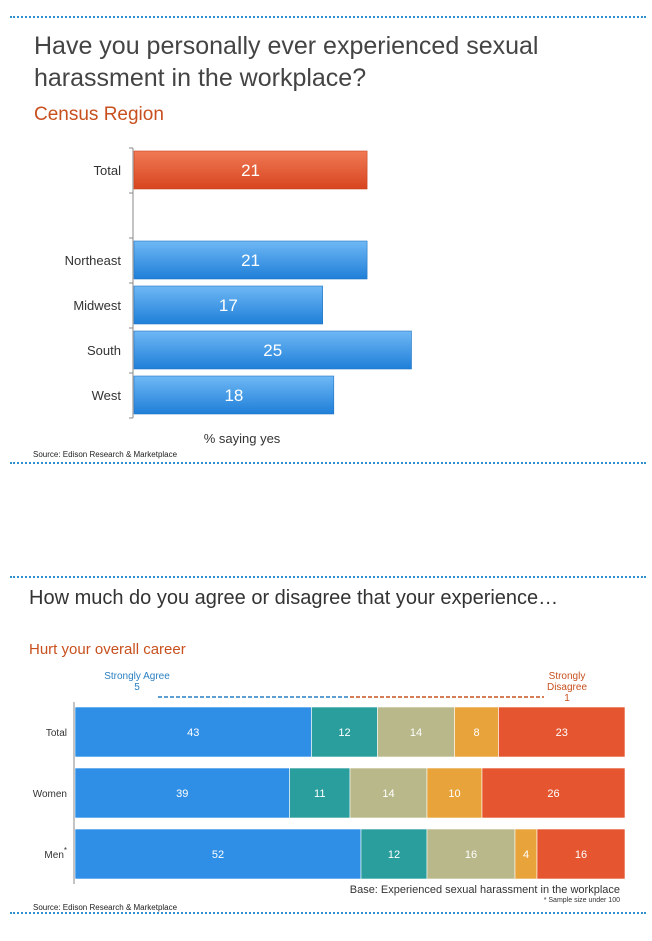  I want to click on category-label: Total, so click(108, 170).